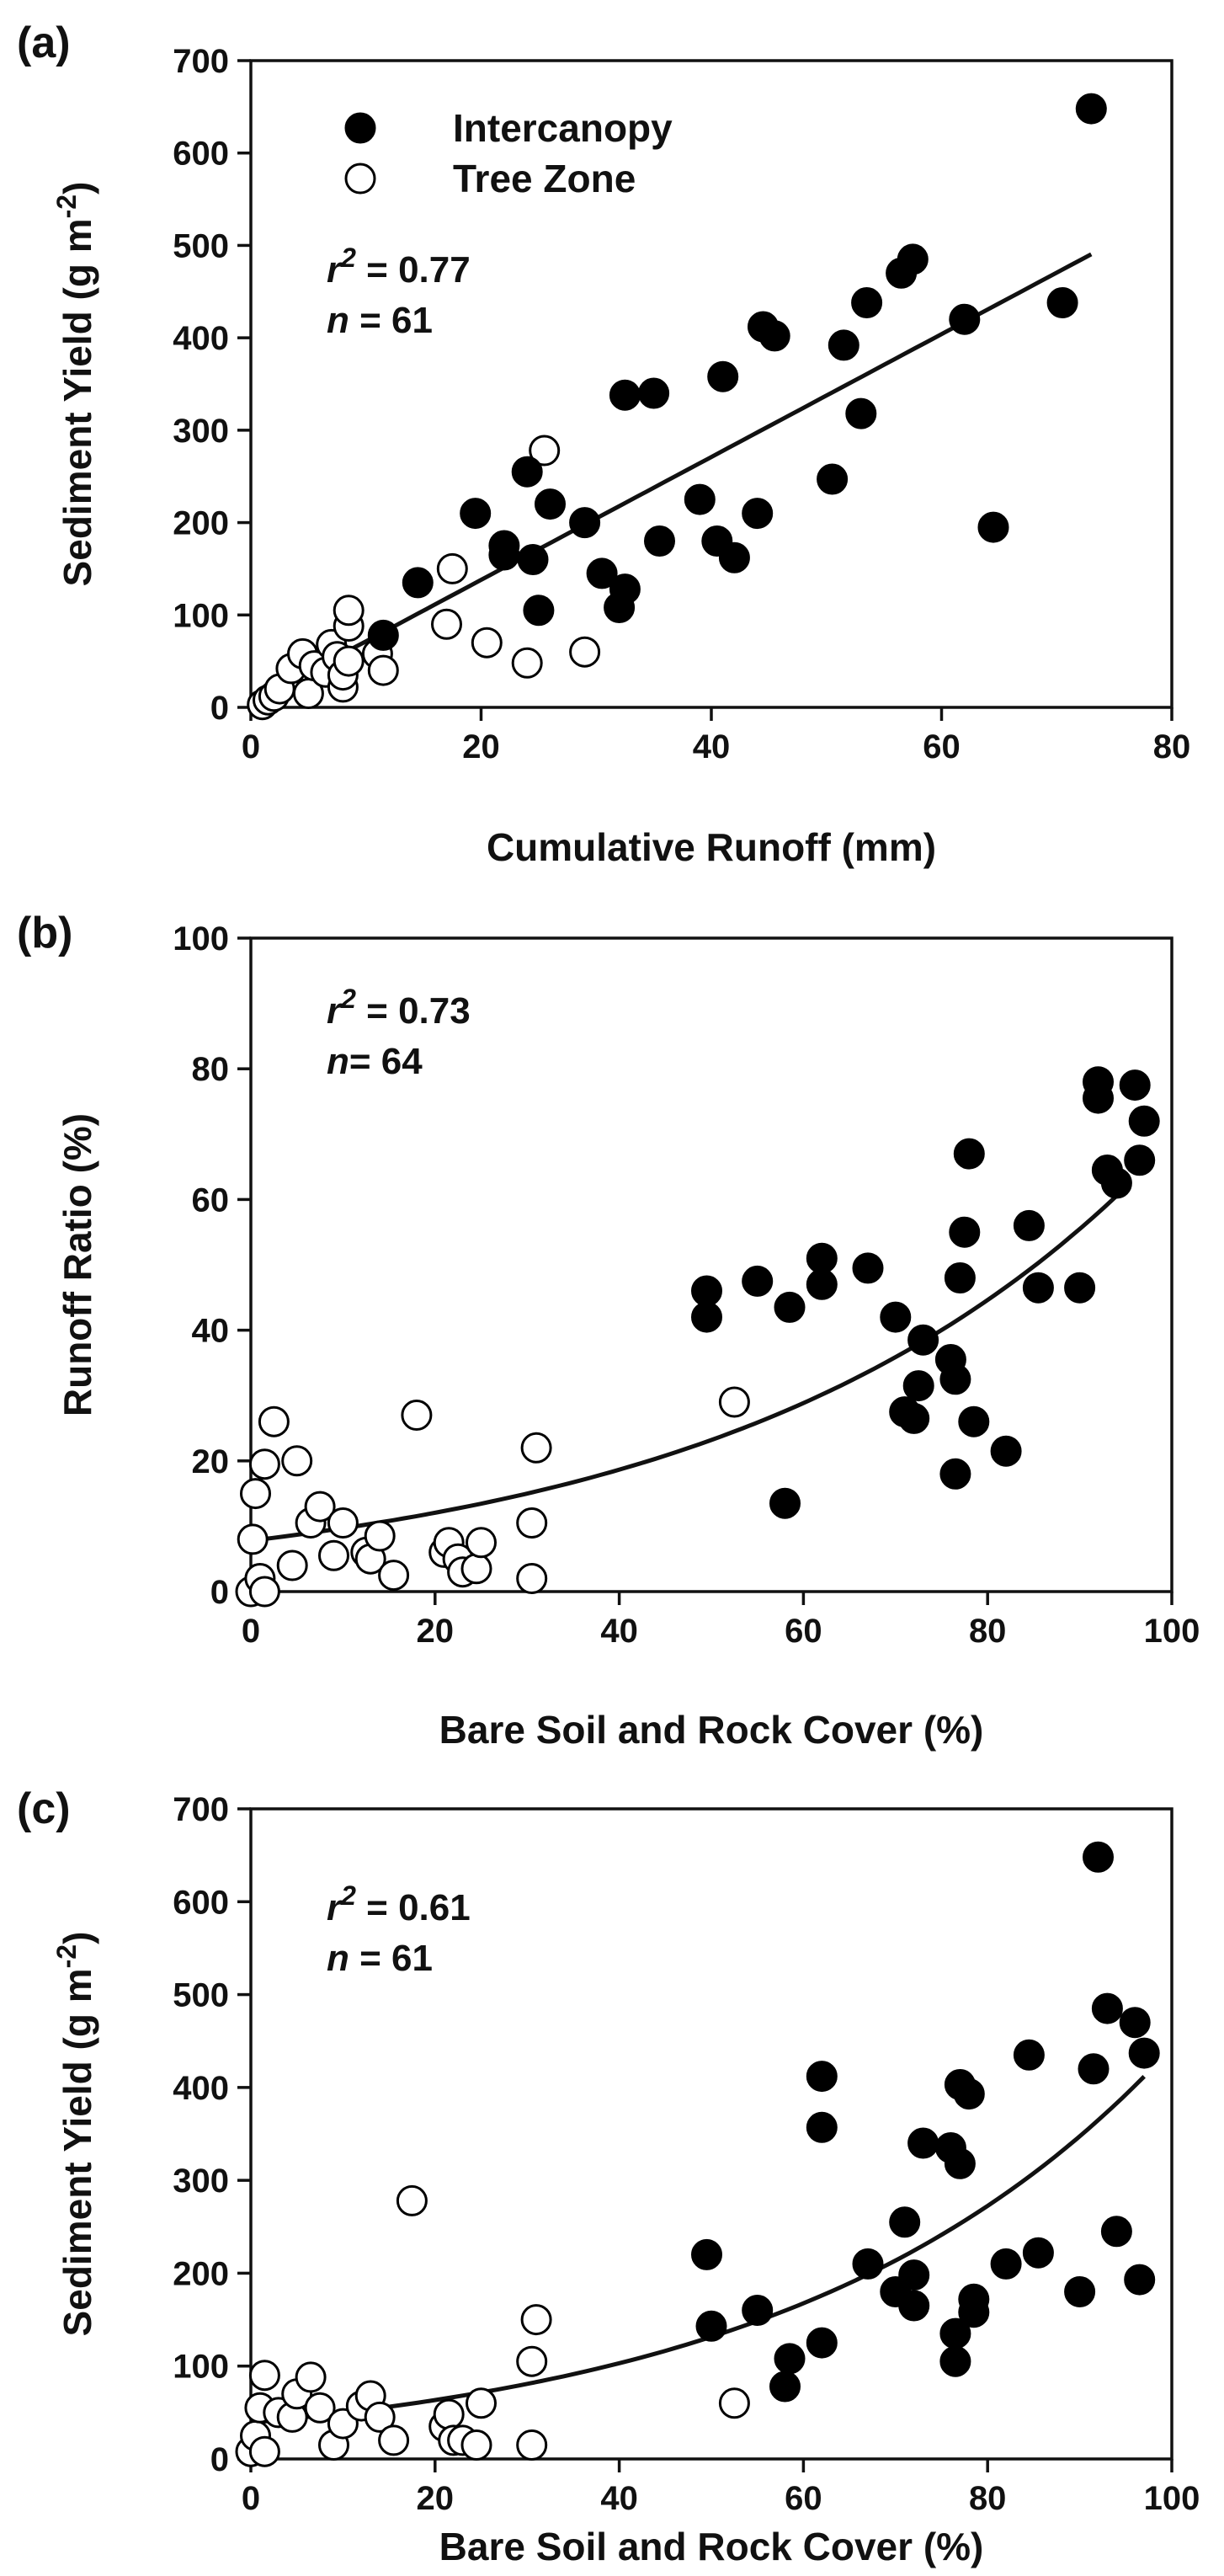 This screenshot has width=1224, height=2576. What do you see at coordinates (201, 338) in the screenshot?
I see `y-tick-label: 400` at bounding box center [201, 338].